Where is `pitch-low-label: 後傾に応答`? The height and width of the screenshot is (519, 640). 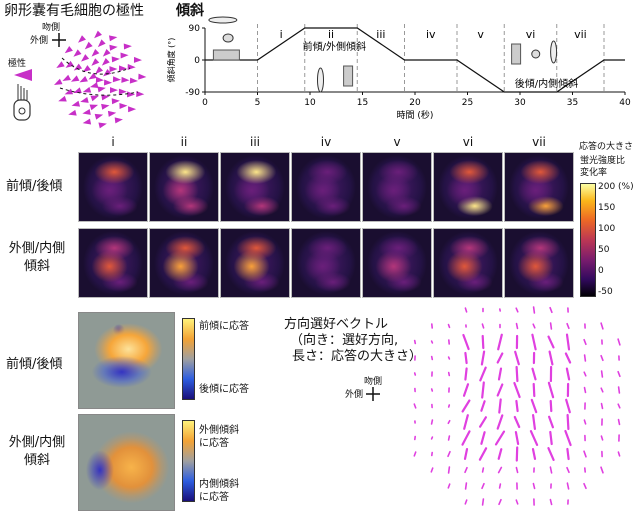 pitch-low-label: 後傾に応答 is located at coordinates (224, 389).